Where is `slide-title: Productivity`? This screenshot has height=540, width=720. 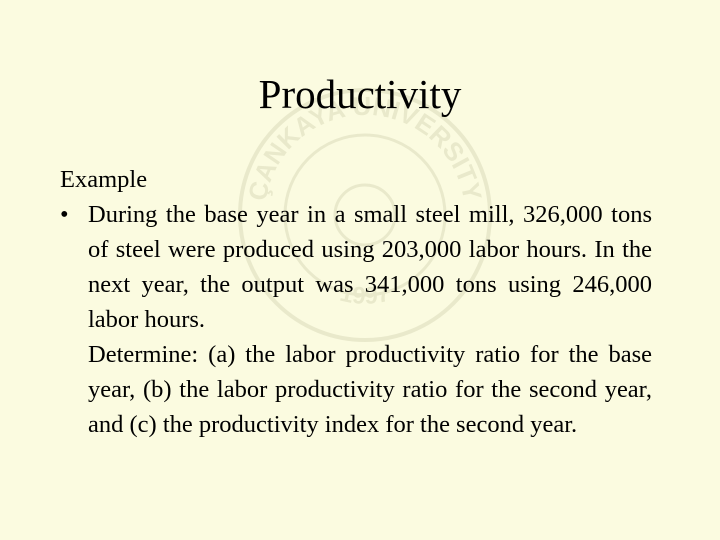
slide-title: Productivity is located at coordinates (360, 94).